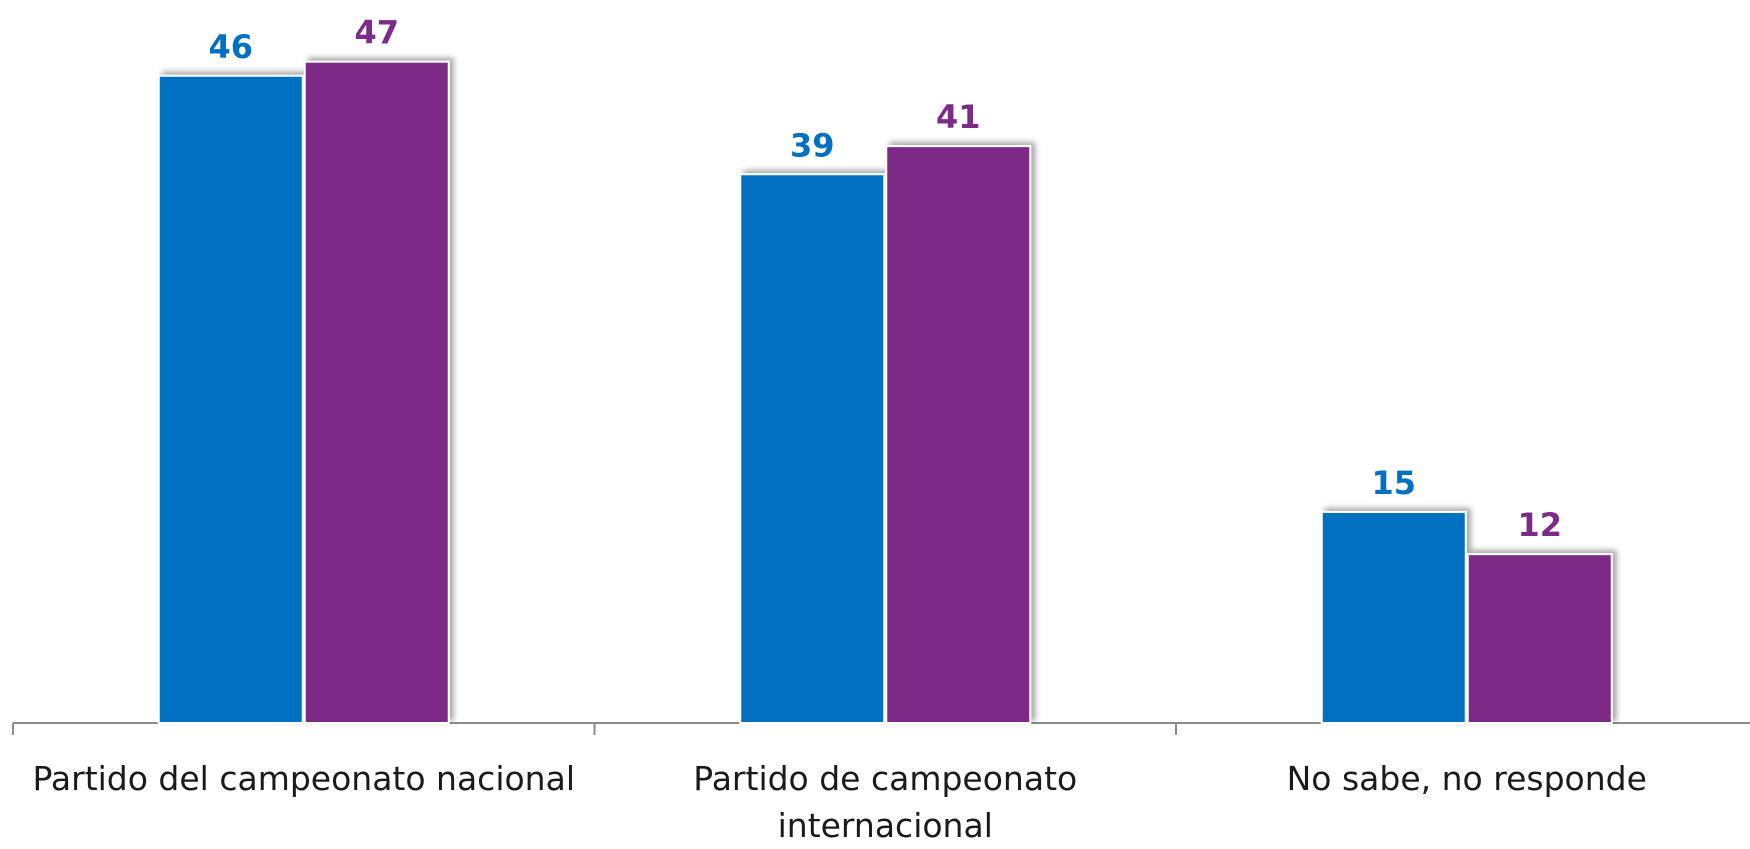 The height and width of the screenshot is (849, 1750). Describe the element at coordinates (1466, 778) in the screenshot. I see `x-tick-label: No sabe, no responde` at that location.